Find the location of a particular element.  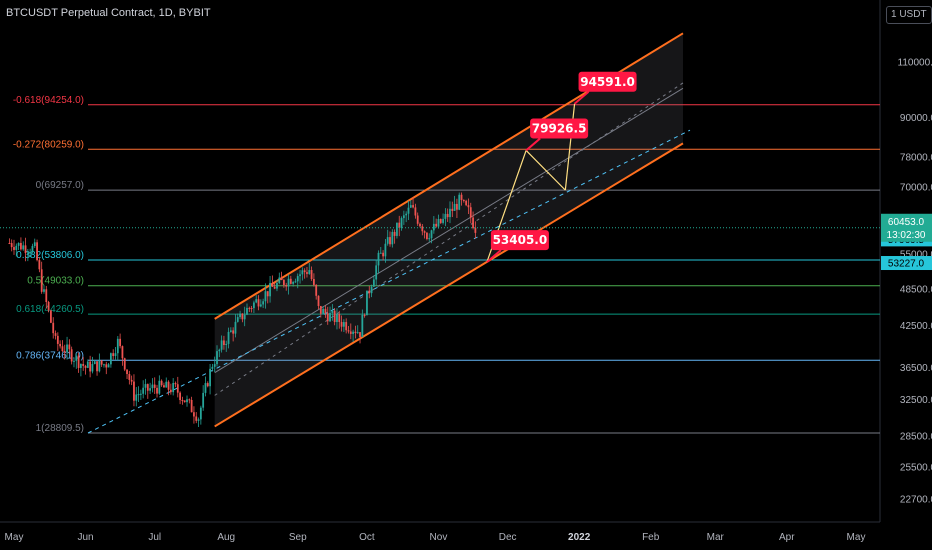

time-axis-tick: Aug is located at coordinates (226, 537).